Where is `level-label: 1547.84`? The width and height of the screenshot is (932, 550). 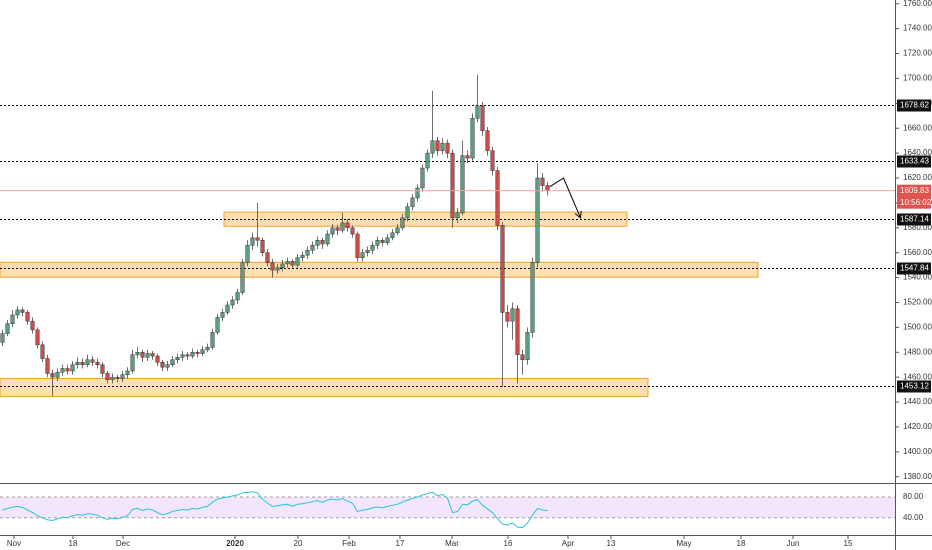 level-label: 1547.84 is located at coordinates (914, 268).